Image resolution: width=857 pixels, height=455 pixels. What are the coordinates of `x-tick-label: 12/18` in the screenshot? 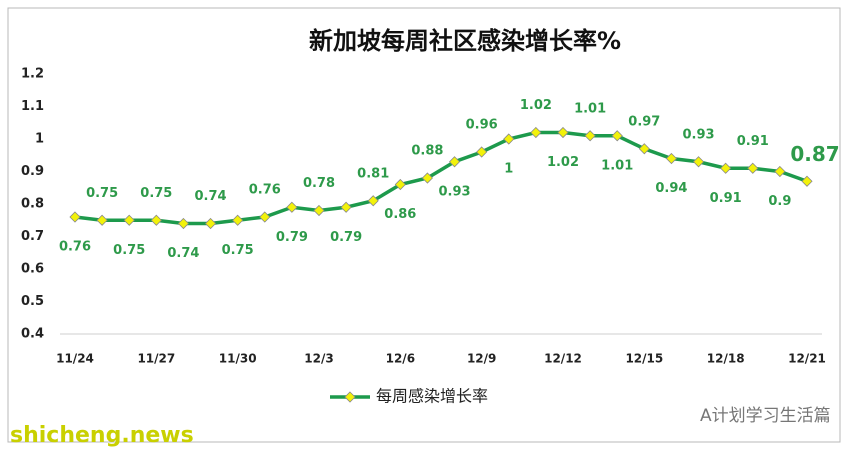 It's located at (726, 359).